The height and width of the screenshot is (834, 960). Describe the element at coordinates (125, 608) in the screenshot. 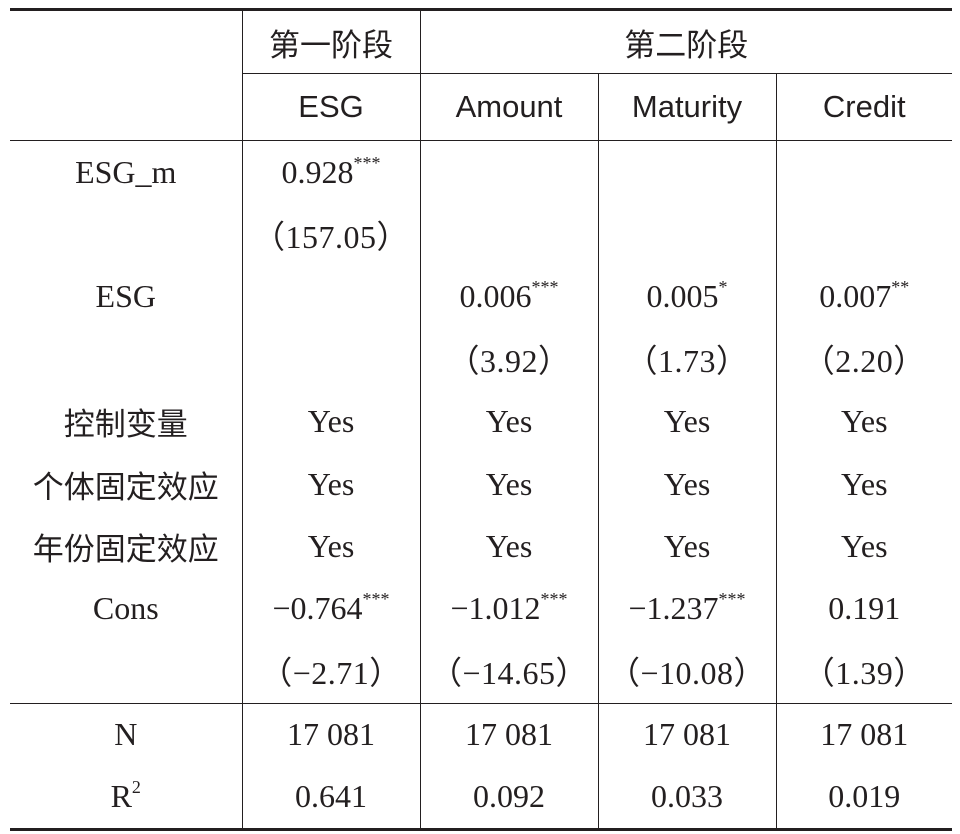

I see `row-label: Cons` at that location.